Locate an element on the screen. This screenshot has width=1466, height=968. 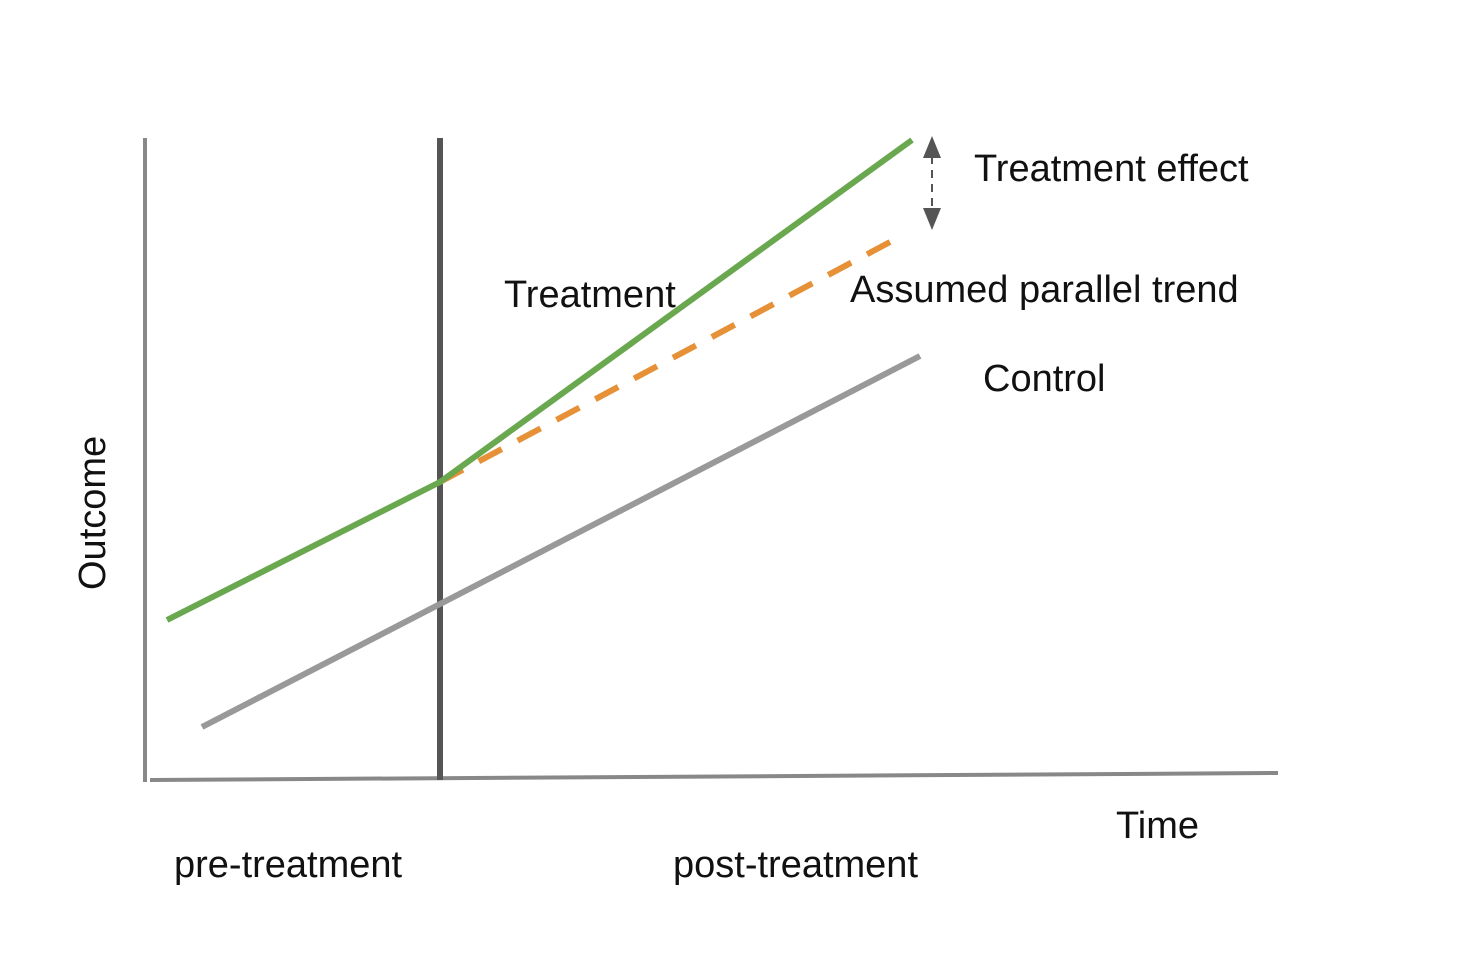
parallel-trend-label: Assumed parallel trend is located at coordinates (1044, 290).